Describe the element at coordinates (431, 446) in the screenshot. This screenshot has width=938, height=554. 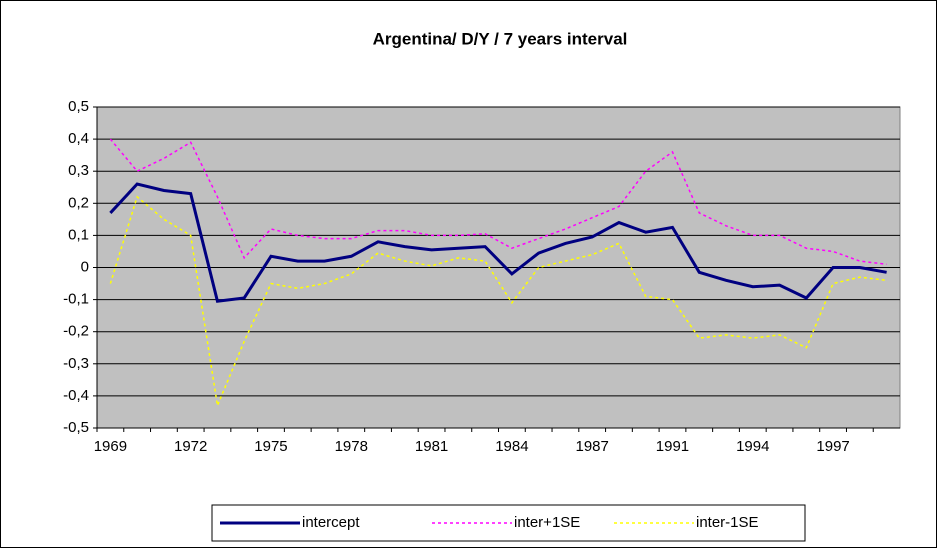
I see `x-tick-label: 1981` at that location.